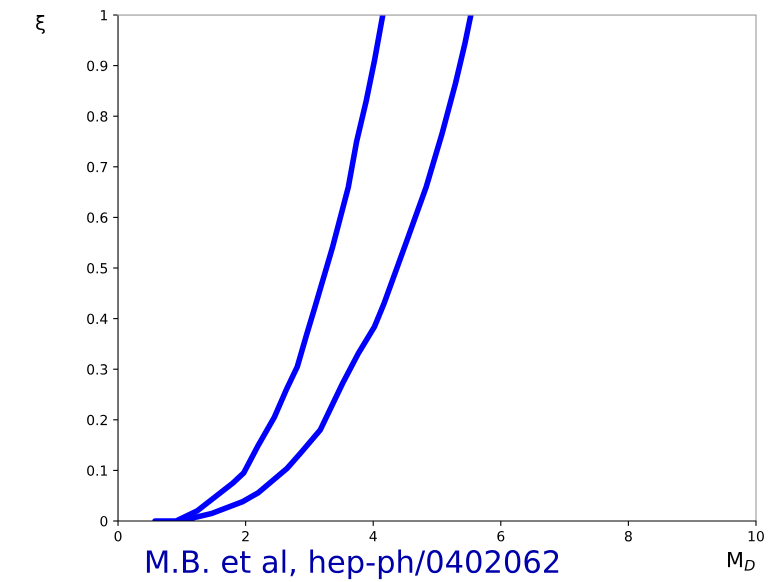  I want to click on y-tick-label: 0.5, so click(97, 268).